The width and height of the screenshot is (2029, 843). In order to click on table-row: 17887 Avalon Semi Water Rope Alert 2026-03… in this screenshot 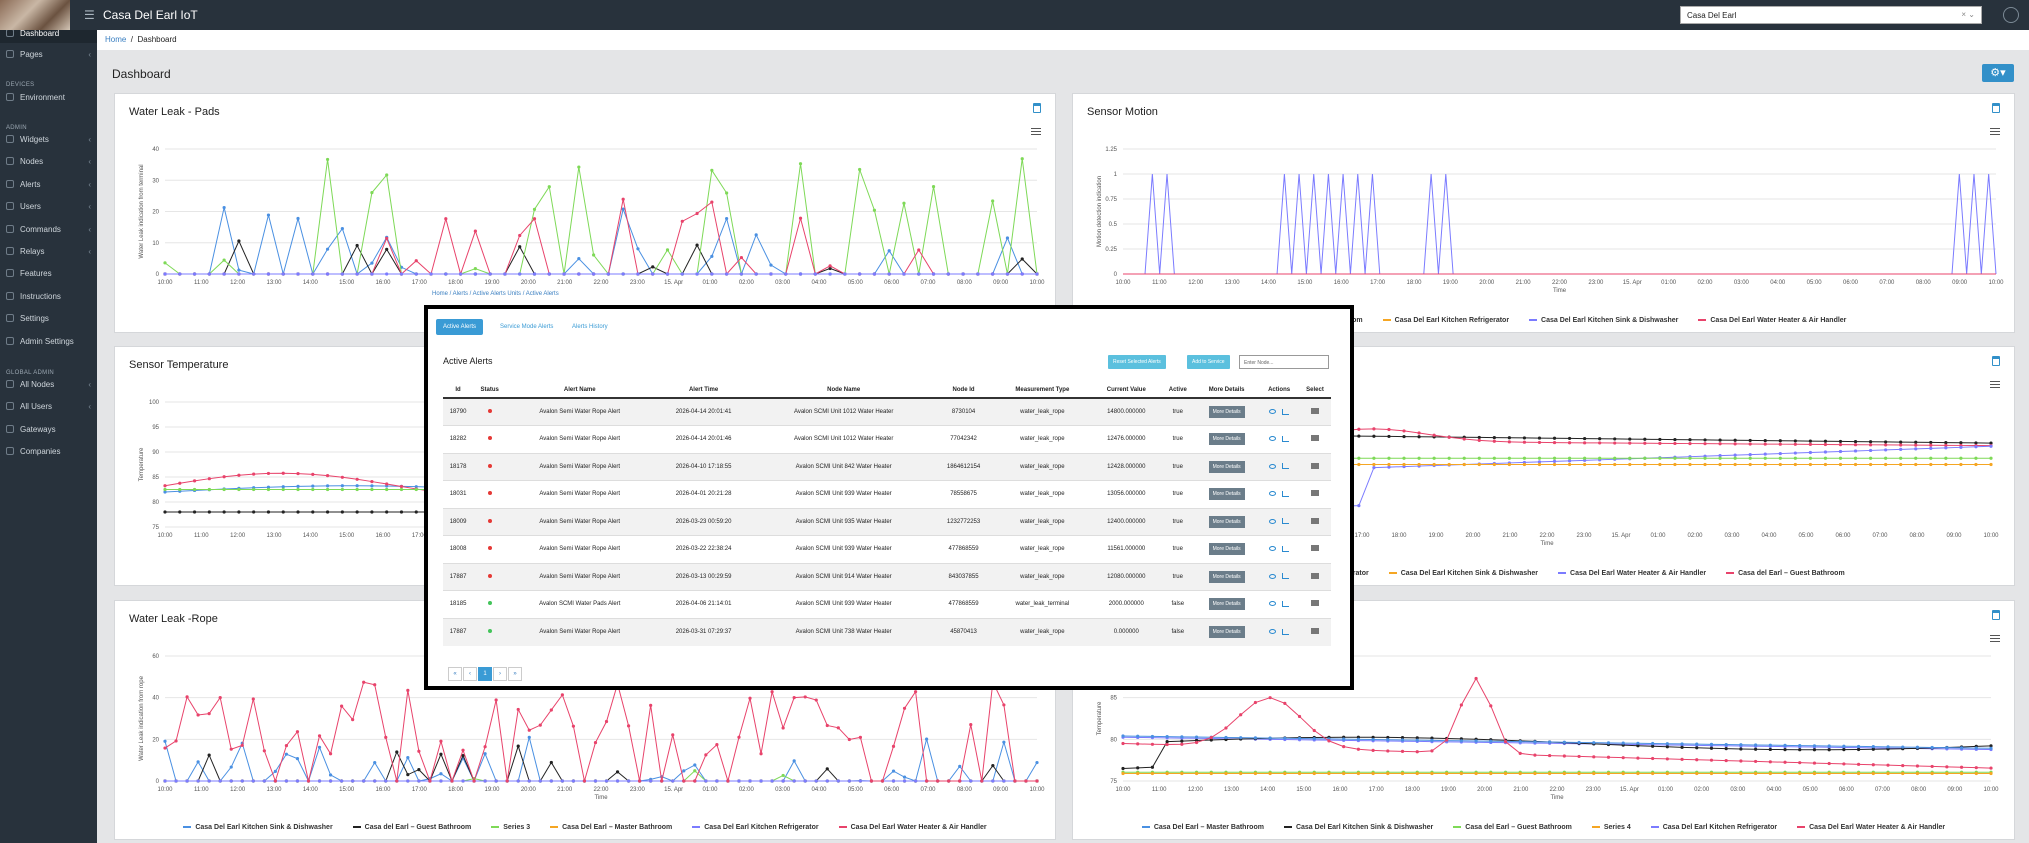, I will do `click(887, 576)`.